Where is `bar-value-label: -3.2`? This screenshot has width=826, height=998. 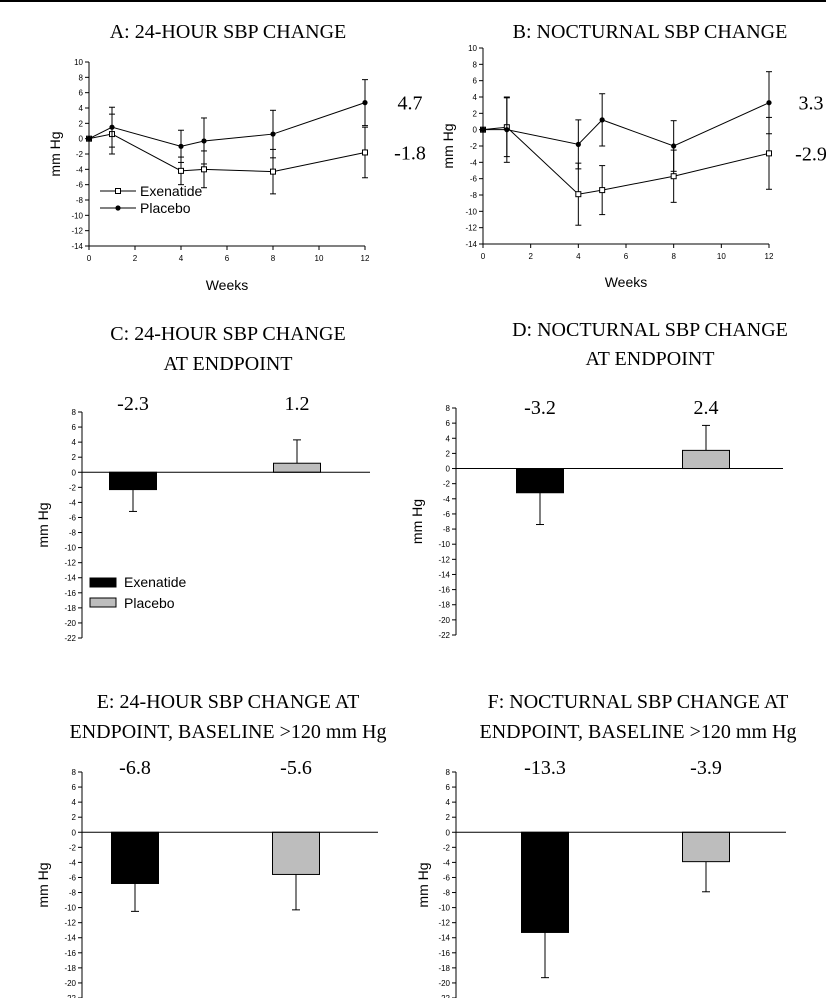 bar-value-label: -3.2 is located at coordinates (540, 408).